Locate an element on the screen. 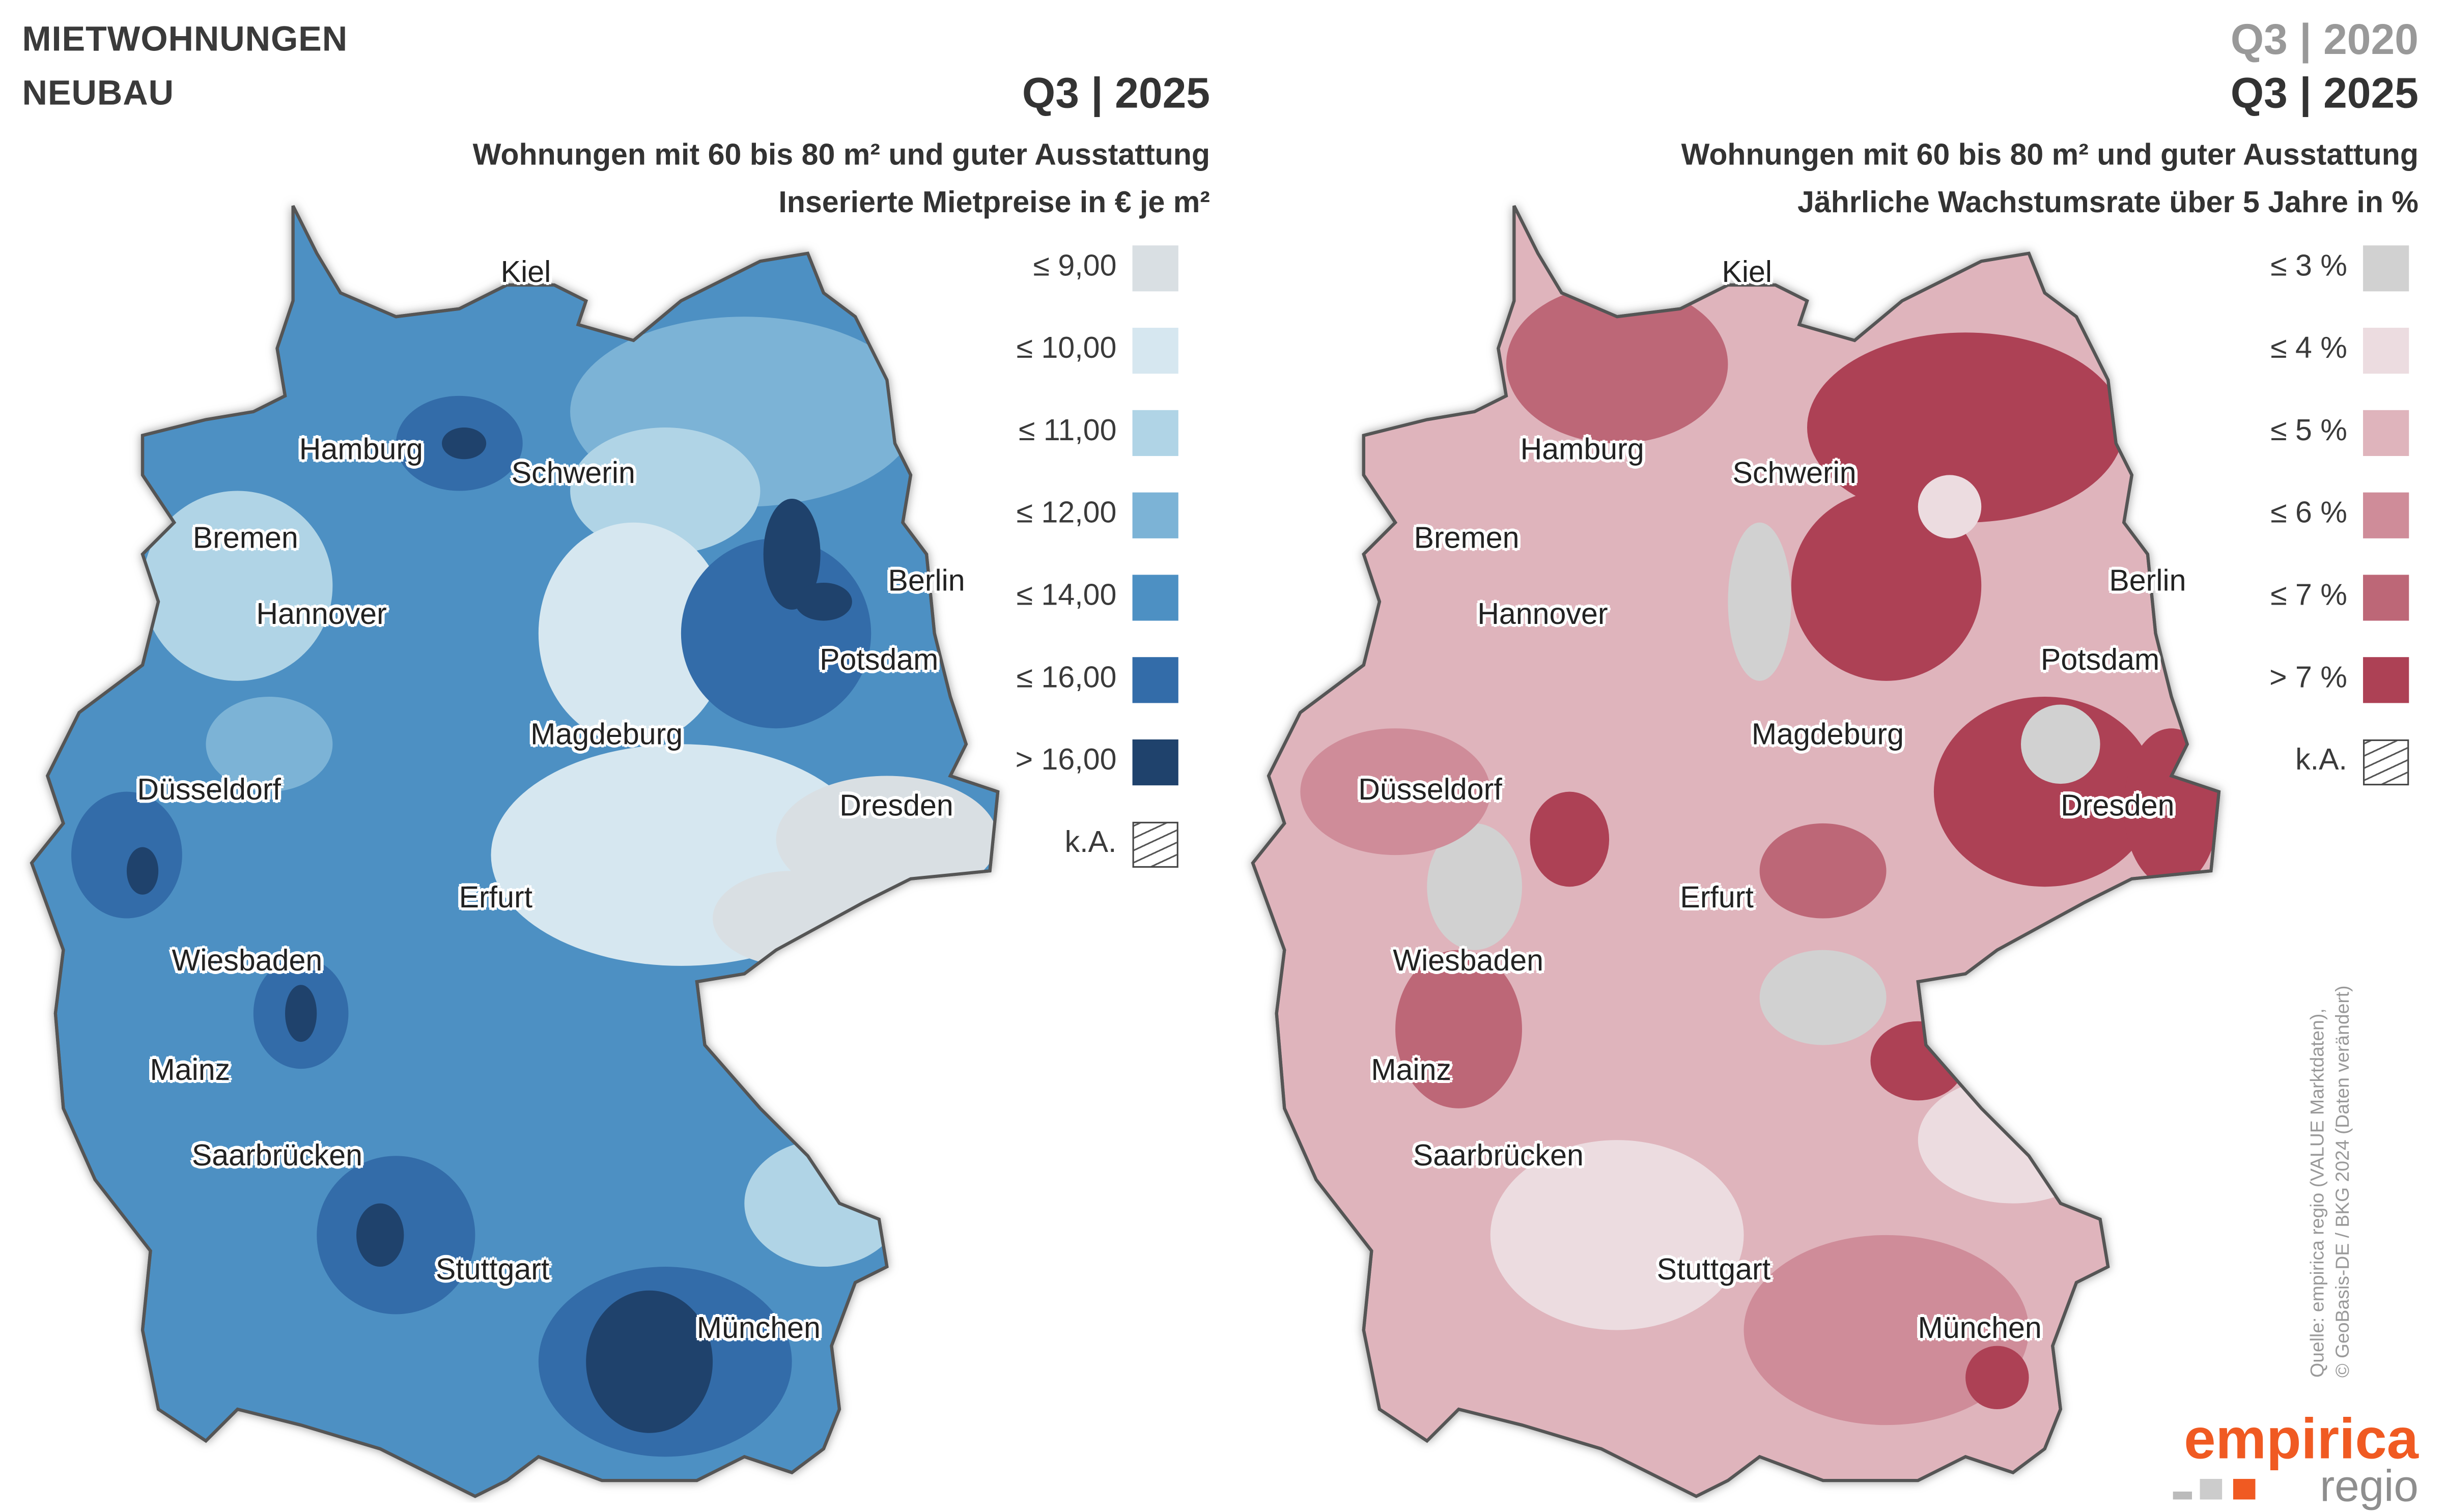 The image size is (2447, 1512). legend-label: ≤ 3 % is located at coordinates (2308, 266).